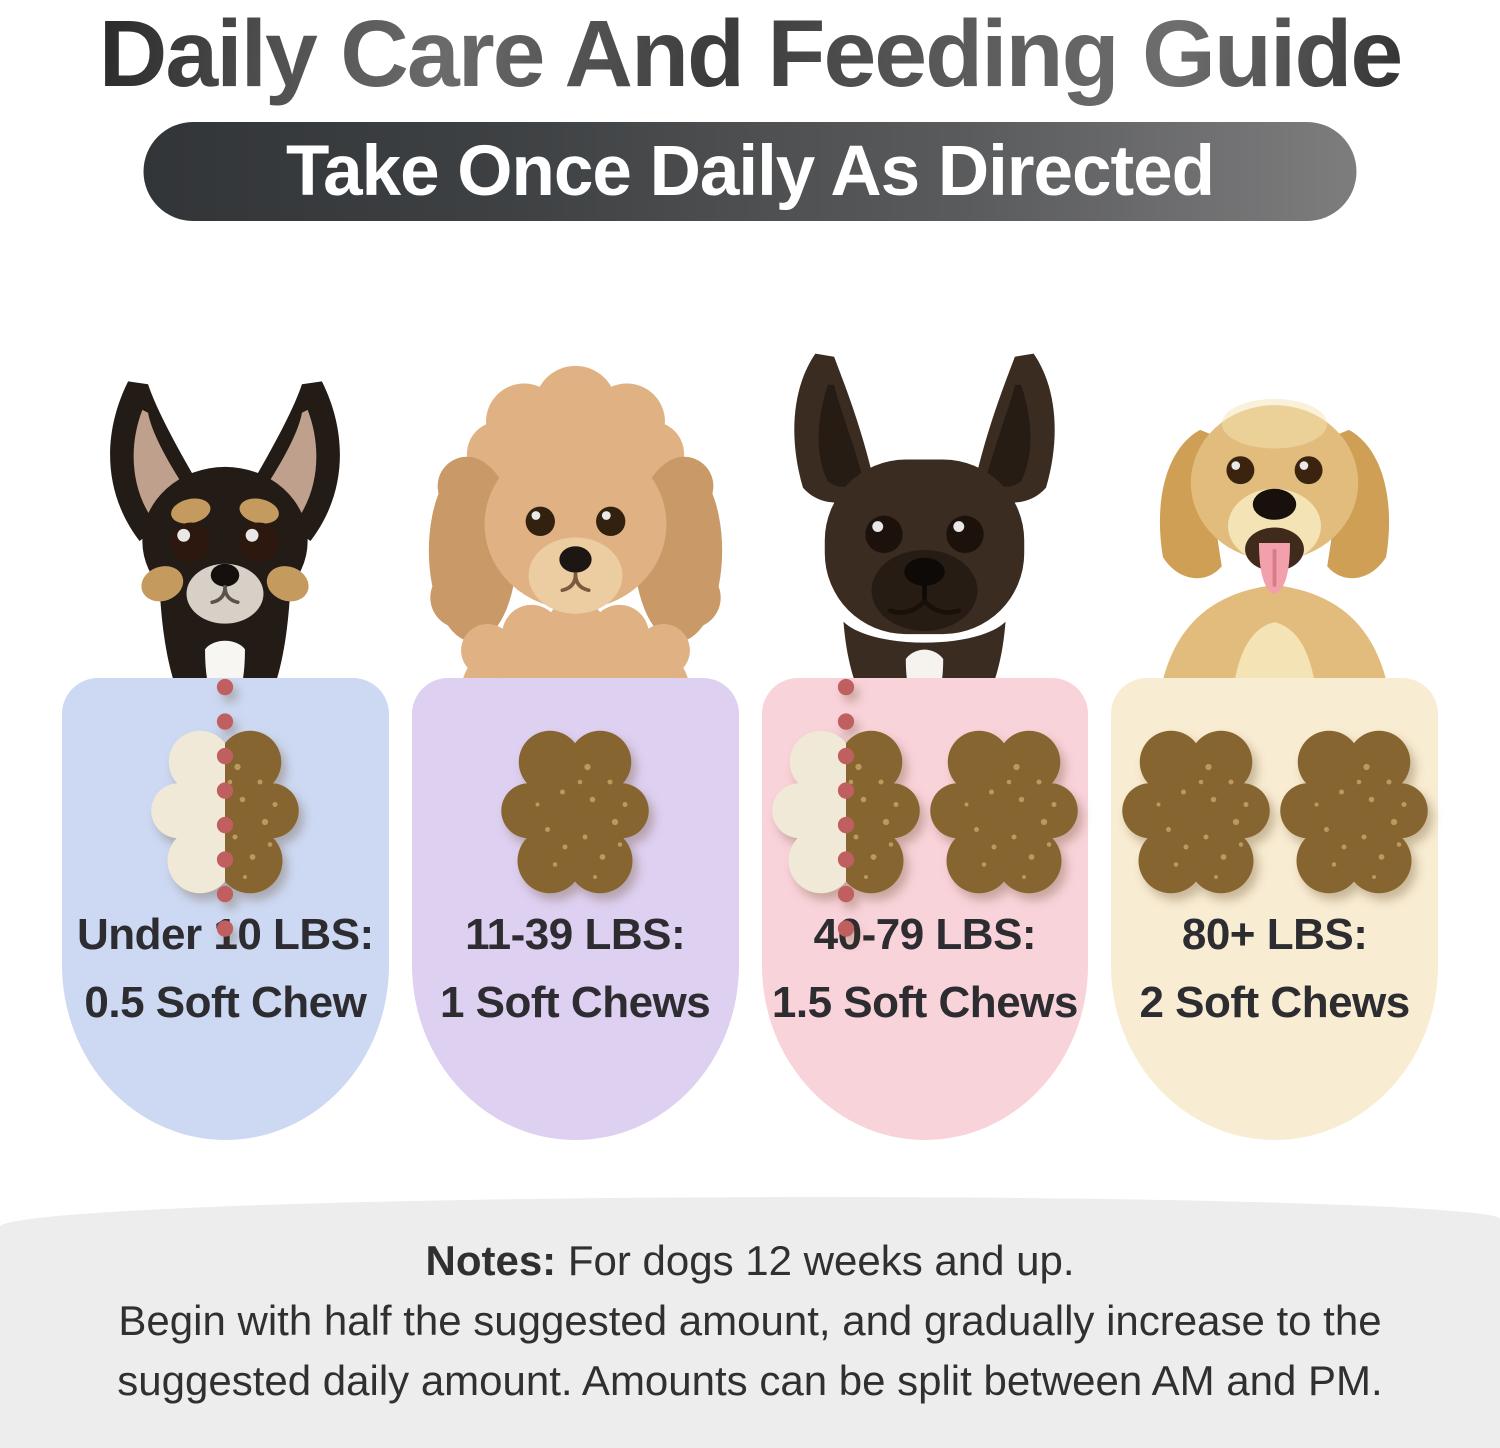 The width and height of the screenshot is (1500, 1448). I want to click on dose-card-40-79-lbs: 40-79 LBS: 1.5 Soft Chews, so click(925, 909).